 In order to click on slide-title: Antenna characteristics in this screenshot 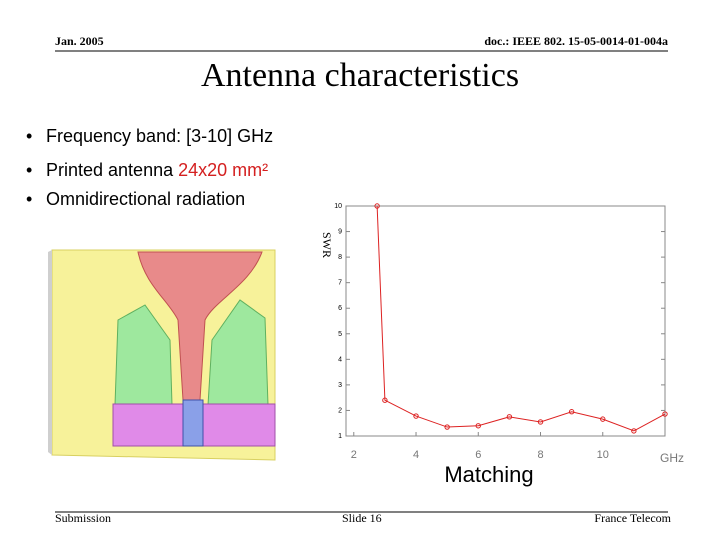, I will do `click(360, 75)`.